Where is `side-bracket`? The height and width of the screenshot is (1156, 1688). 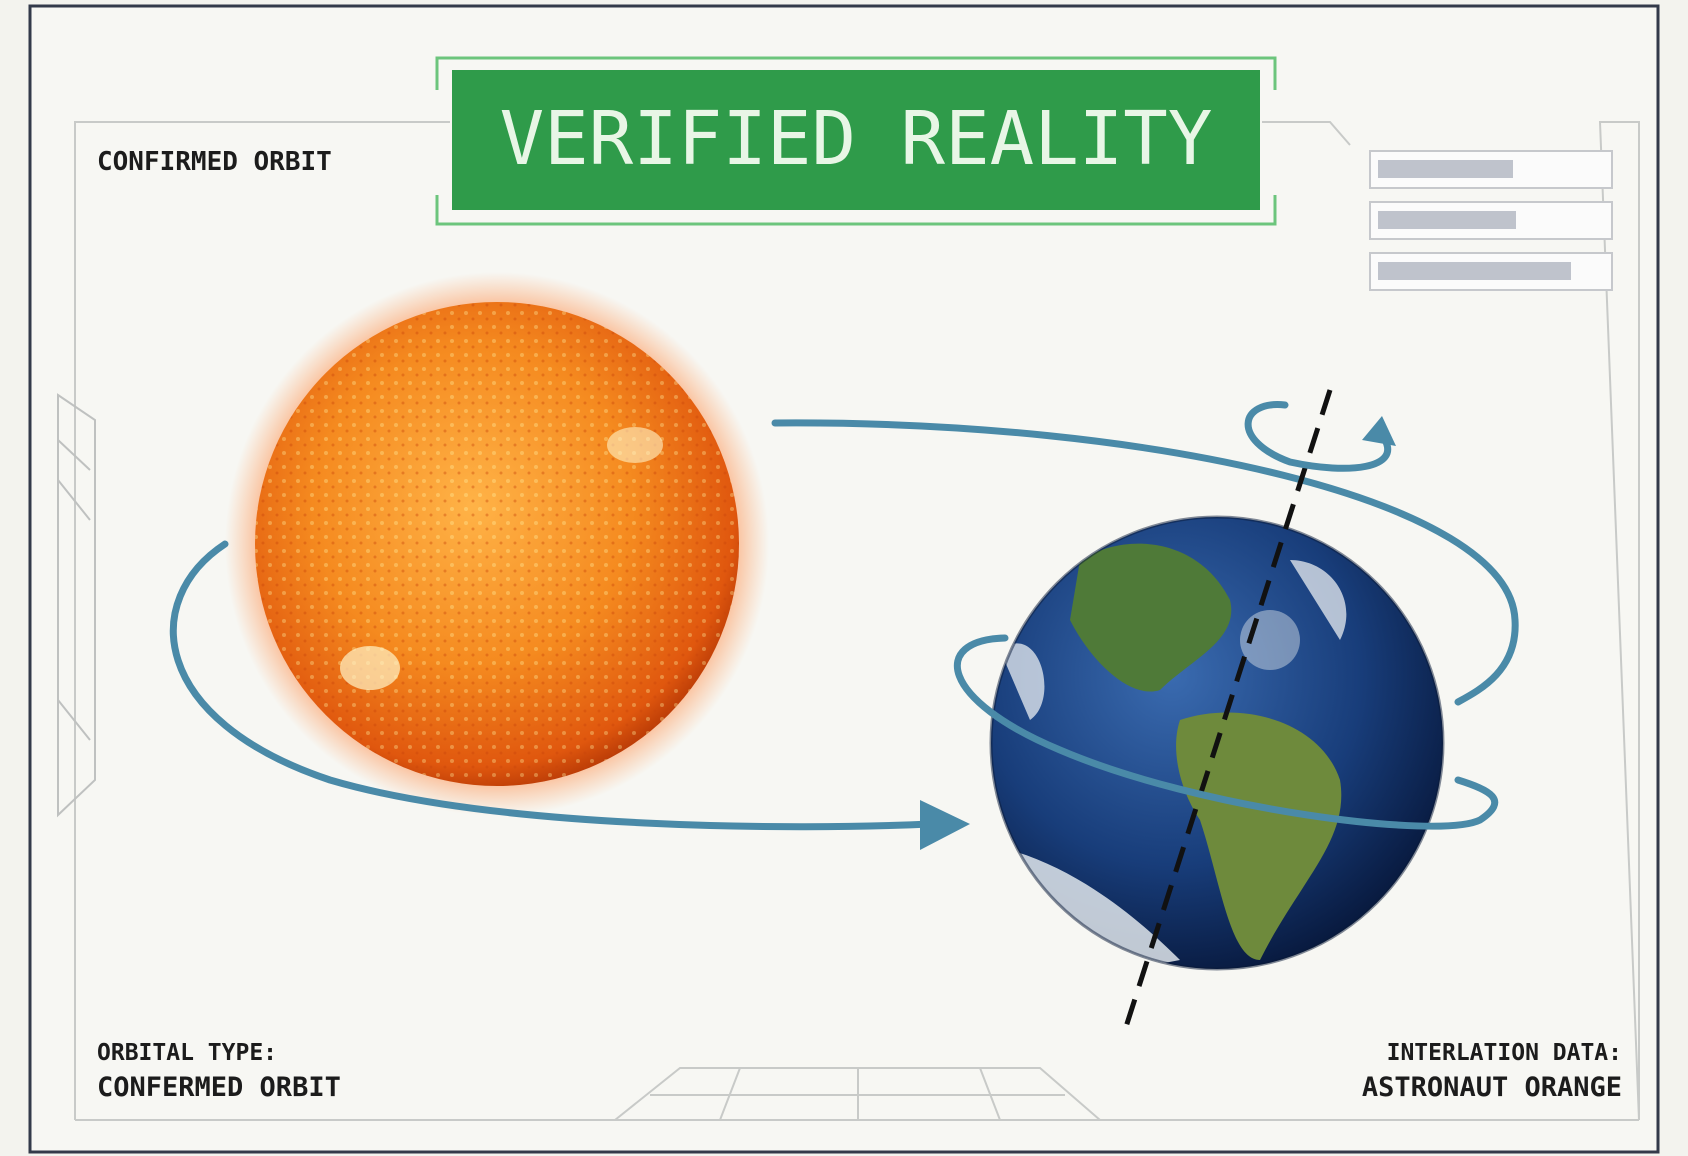 side-bracket is located at coordinates (76, 605).